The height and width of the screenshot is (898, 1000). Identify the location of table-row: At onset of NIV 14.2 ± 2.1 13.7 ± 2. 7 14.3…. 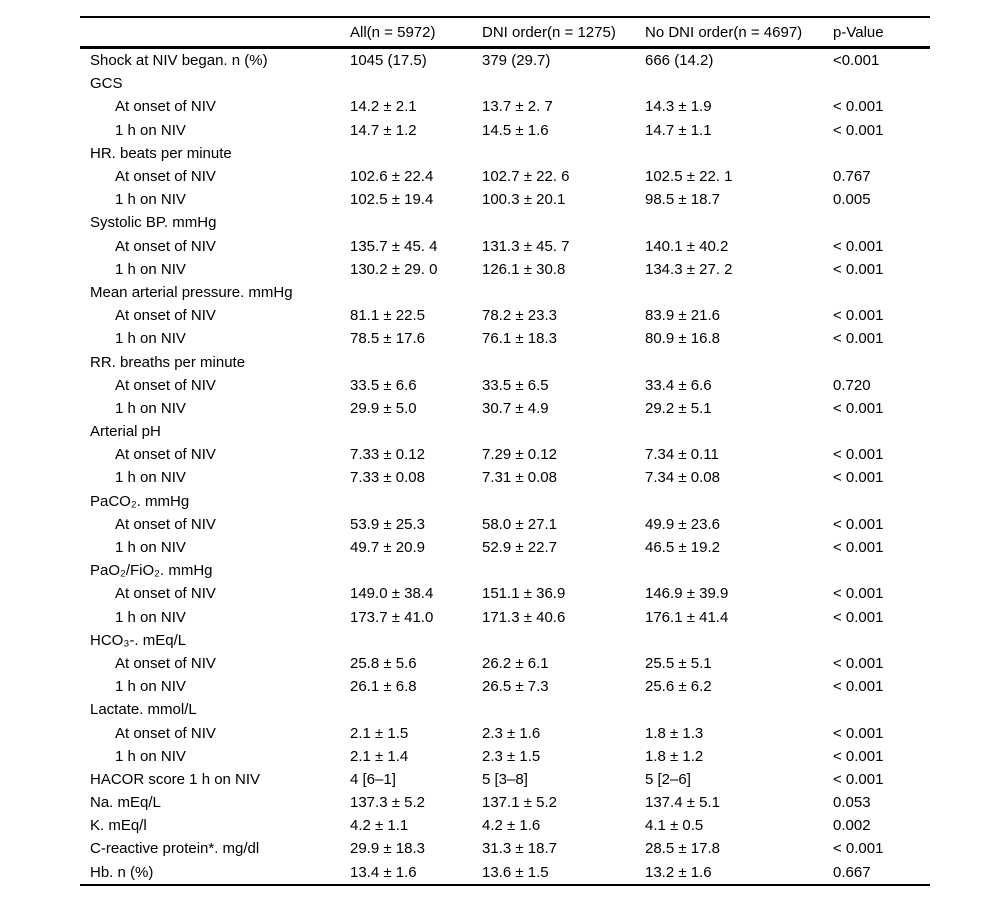
(505, 106).